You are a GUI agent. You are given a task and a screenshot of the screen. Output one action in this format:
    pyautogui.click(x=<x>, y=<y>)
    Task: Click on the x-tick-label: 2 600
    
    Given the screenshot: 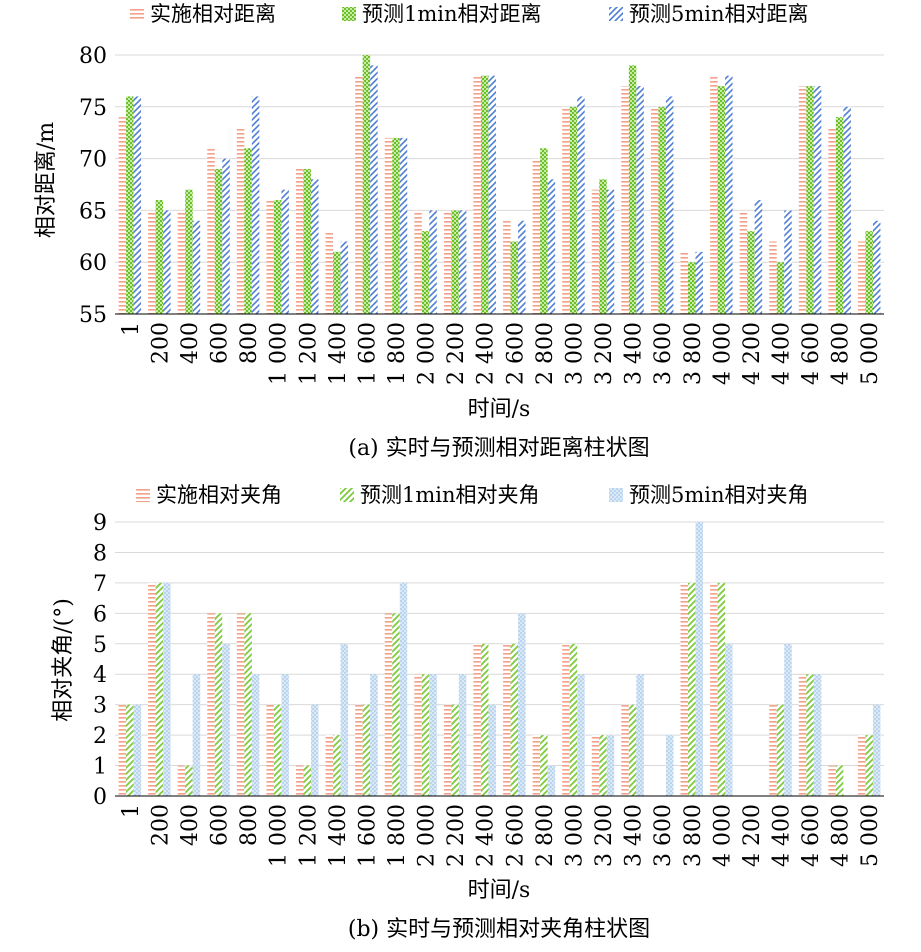 What is the action you would take?
    pyautogui.click(x=515, y=835)
    